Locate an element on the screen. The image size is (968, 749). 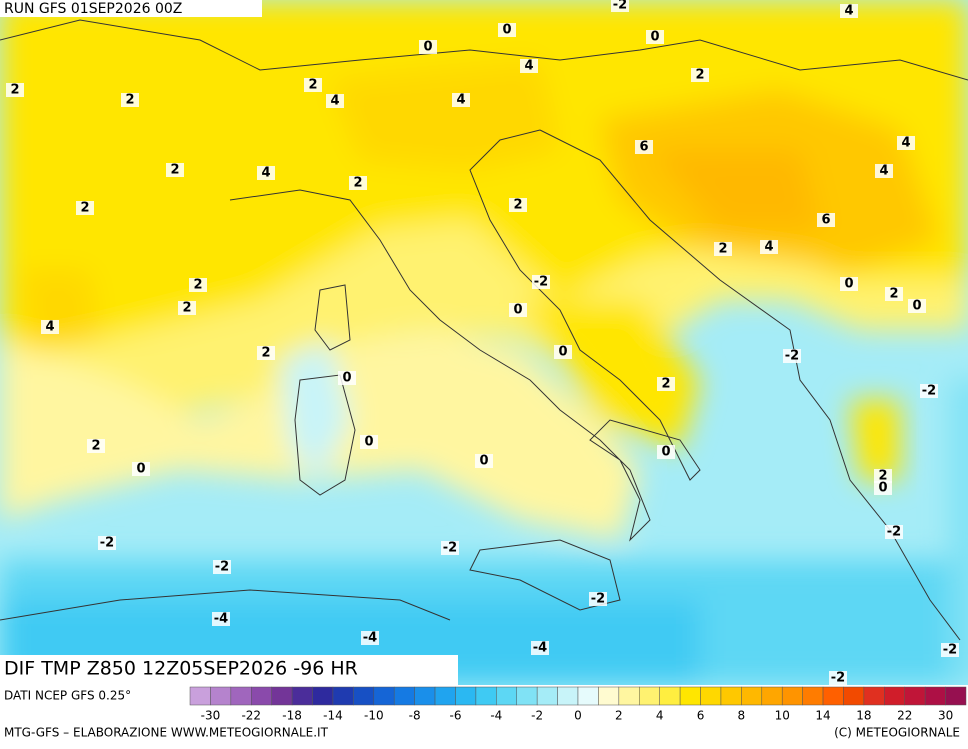
colorbar-label: 2 is located at coordinates (619, 716).